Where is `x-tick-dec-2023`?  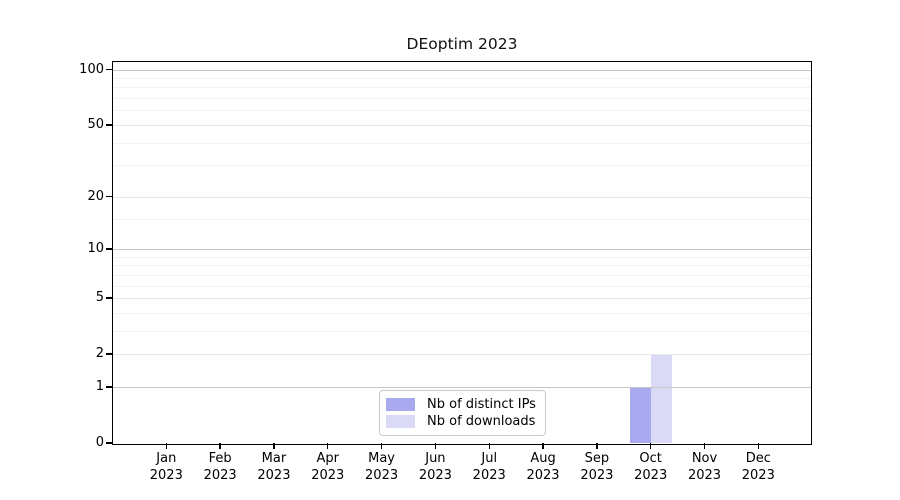
x-tick-dec-2023 is located at coordinates (758, 446).